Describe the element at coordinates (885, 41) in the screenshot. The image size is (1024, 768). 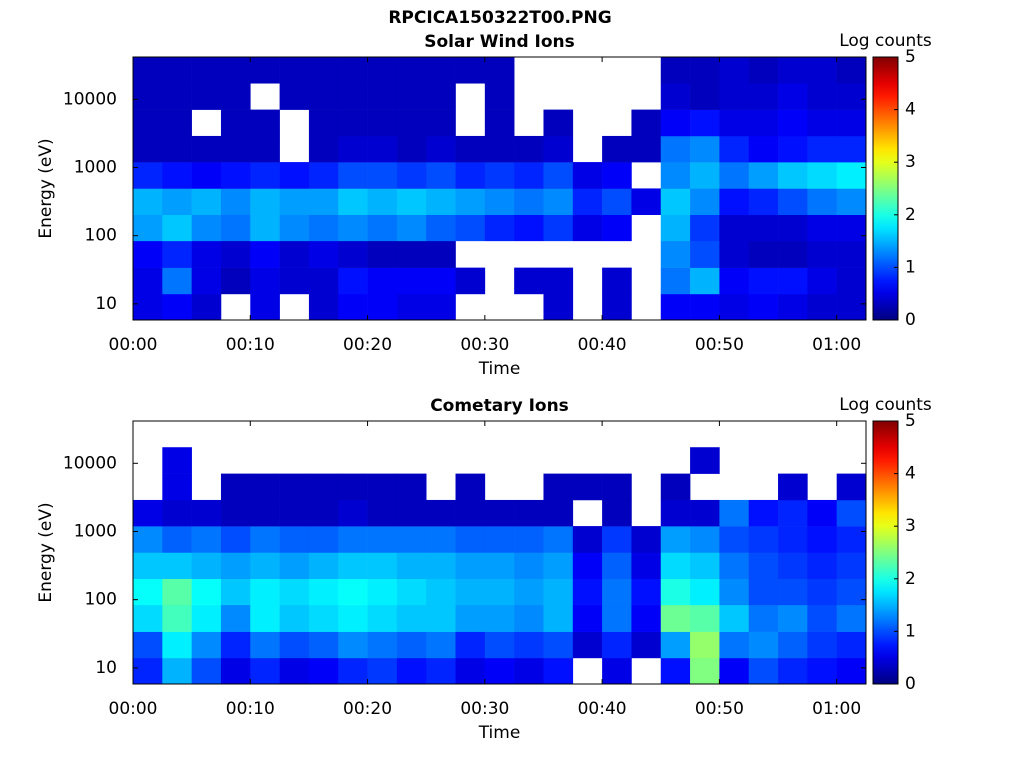
I see `colorbar-label: Log counts` at that location.